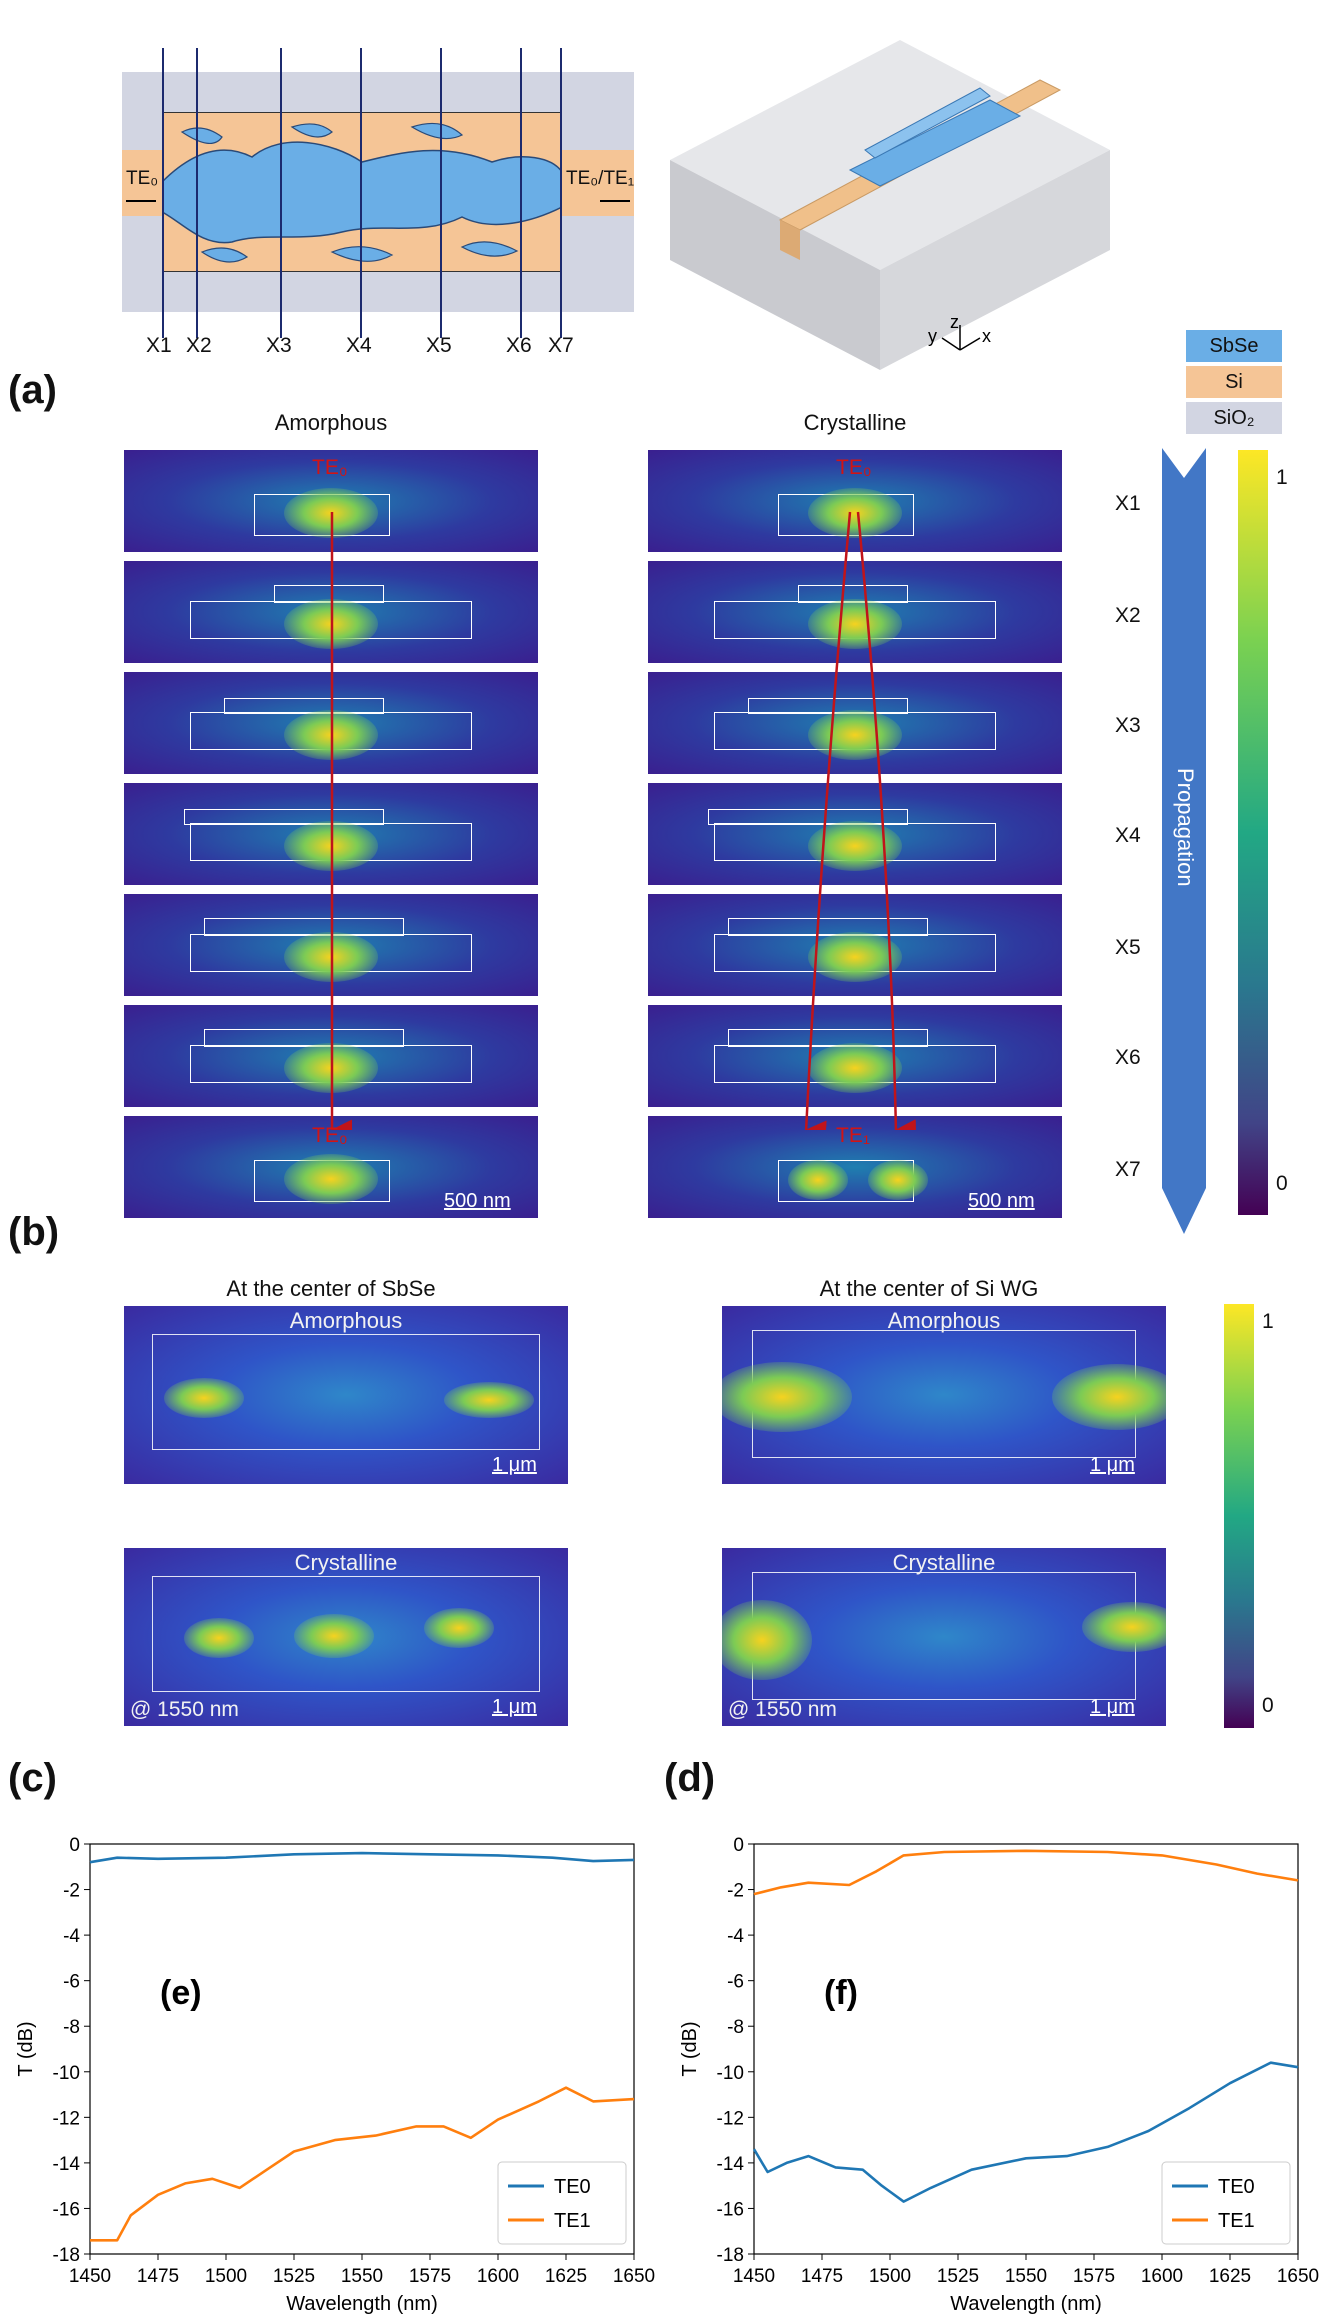 This screenshot has width=1328, height=2320. Describe the element at coordinates (330, 1135) in the screenshot. I see `mode-label-left-bottom: TE₀` at that location.